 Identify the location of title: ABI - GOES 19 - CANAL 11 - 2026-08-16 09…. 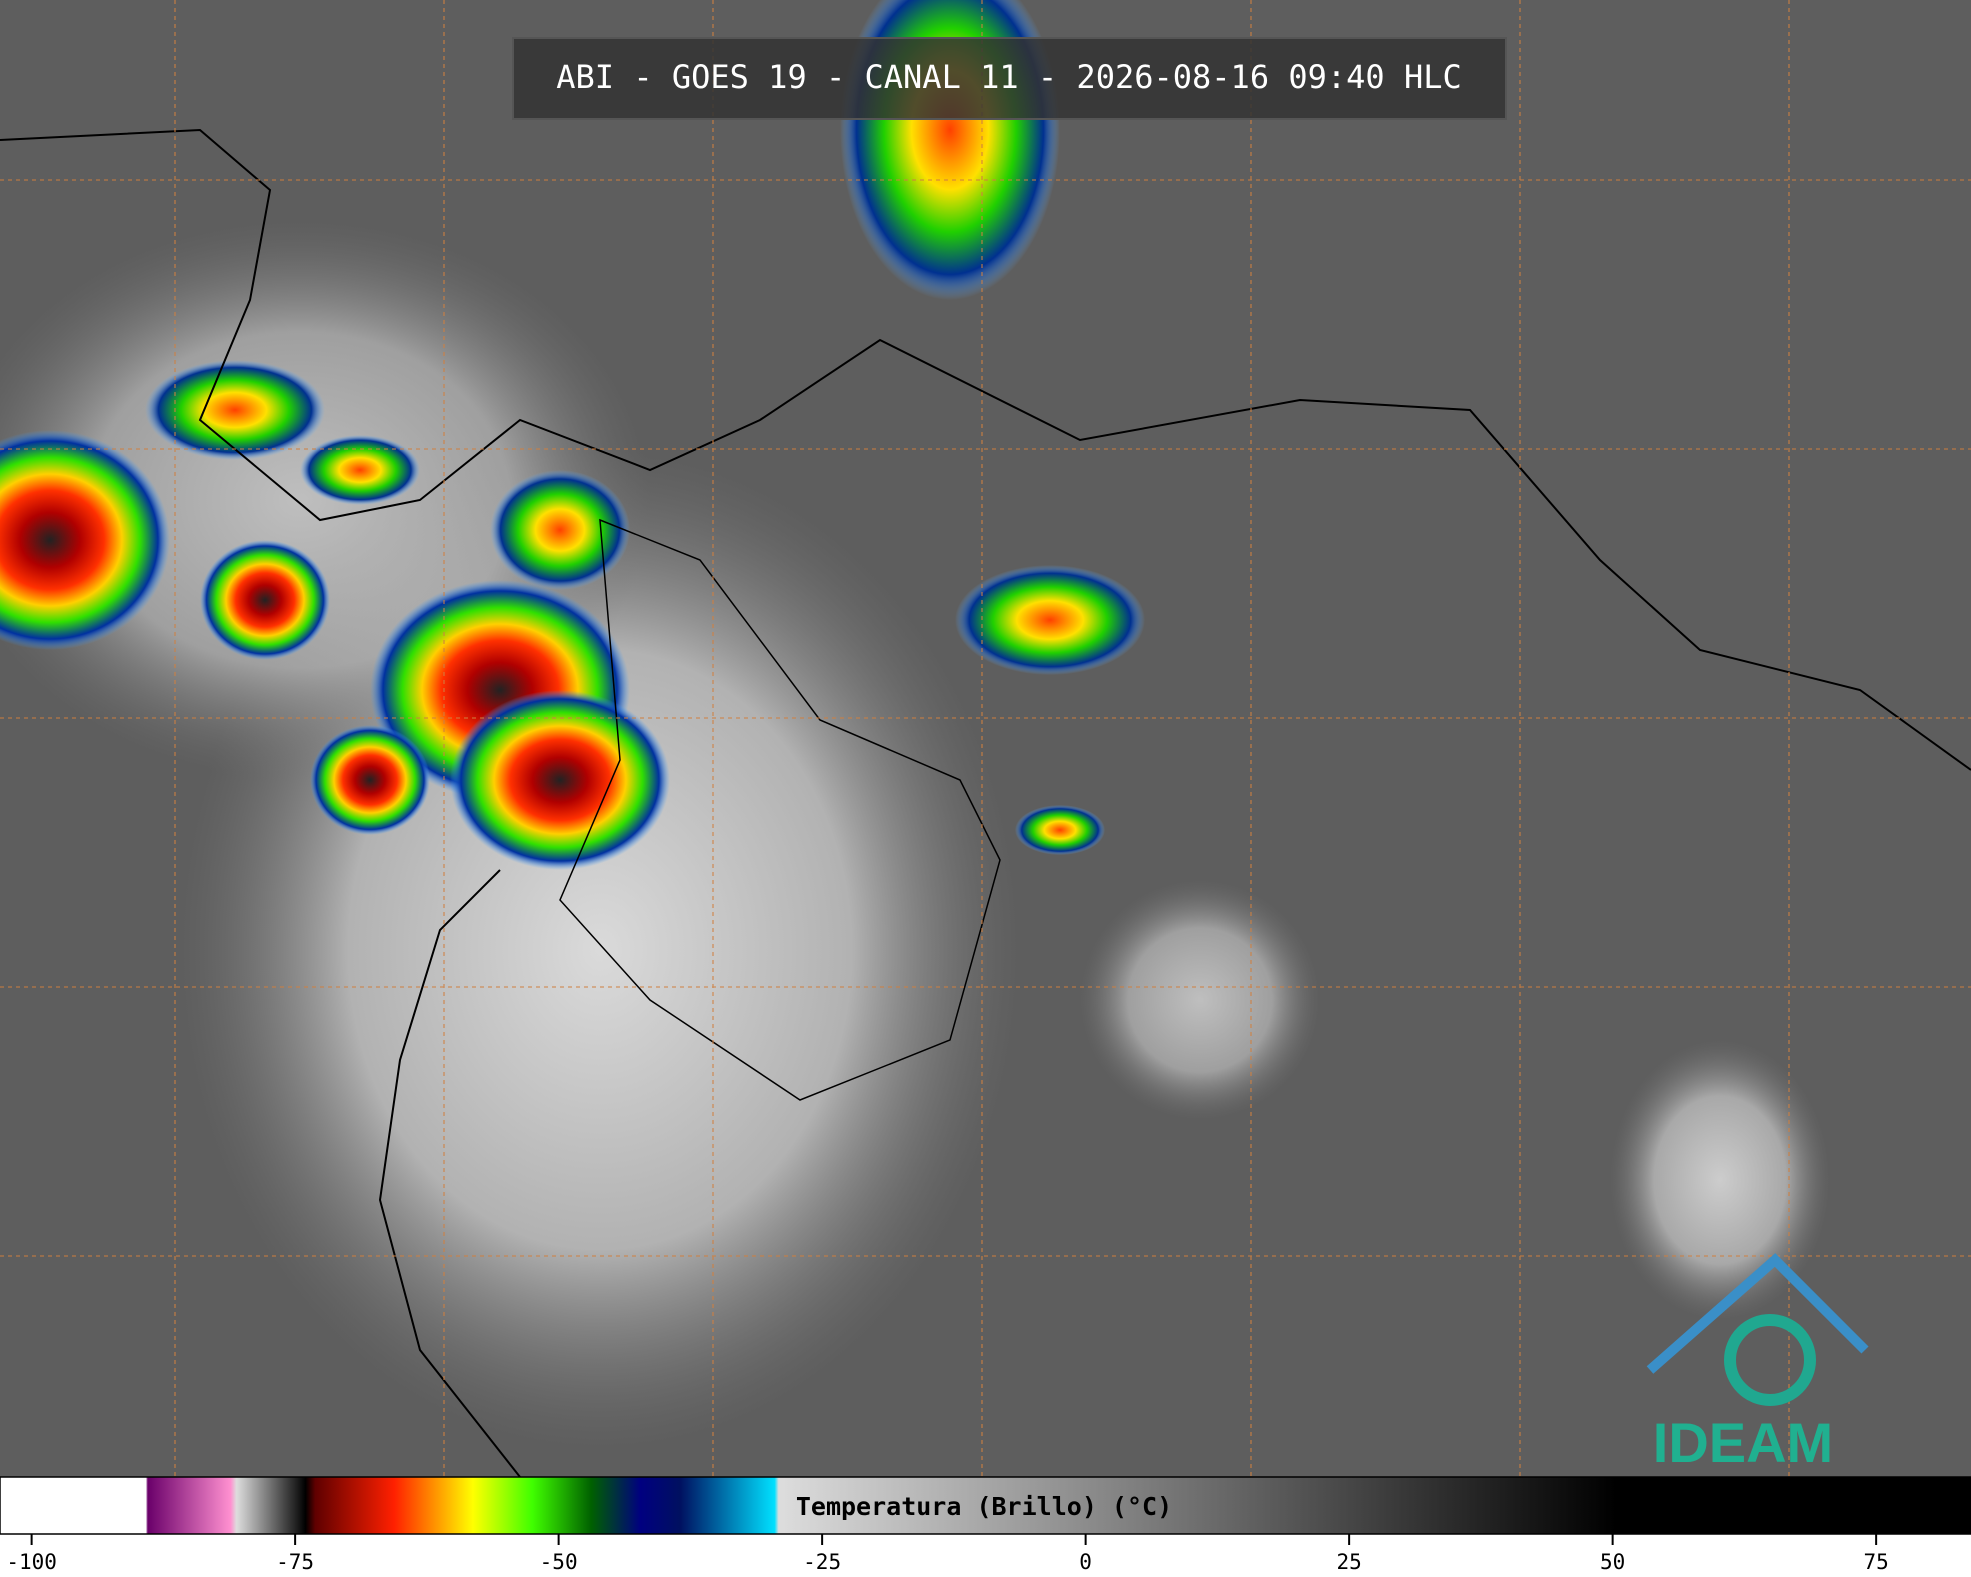
(1008, 77).